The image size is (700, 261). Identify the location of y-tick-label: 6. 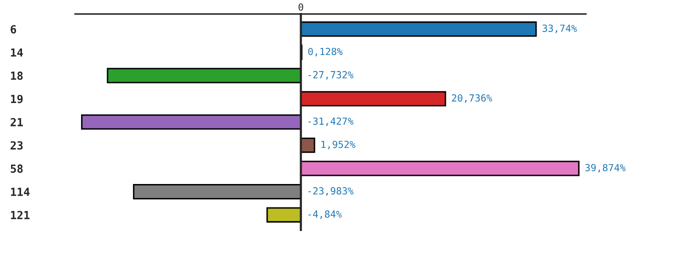
(13, 29).